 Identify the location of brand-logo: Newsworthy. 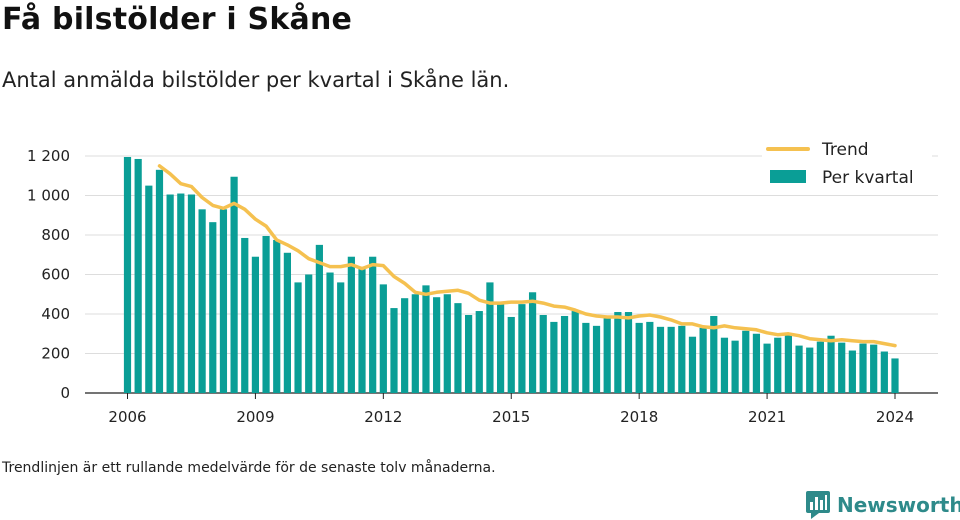
(882, 505).